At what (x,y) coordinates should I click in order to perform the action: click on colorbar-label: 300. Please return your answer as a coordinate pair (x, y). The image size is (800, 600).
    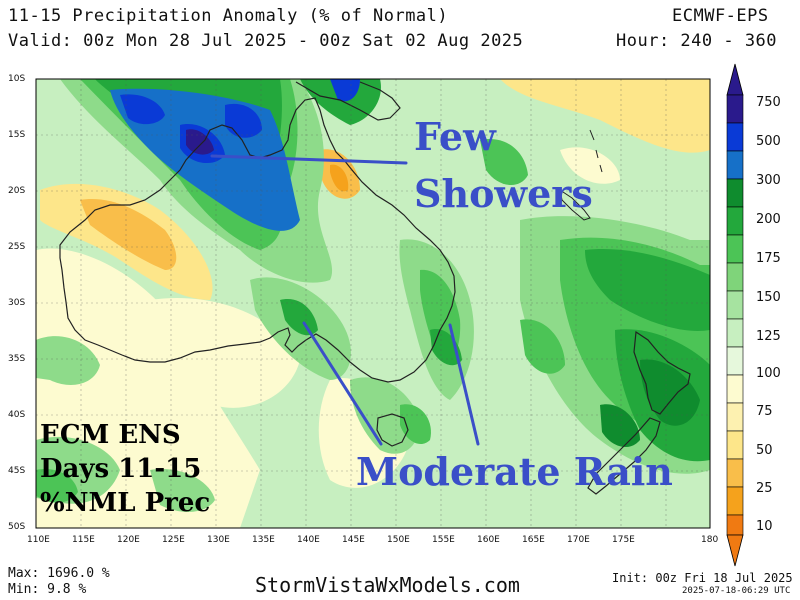
    Looking at the image, I should click on (768, 180).